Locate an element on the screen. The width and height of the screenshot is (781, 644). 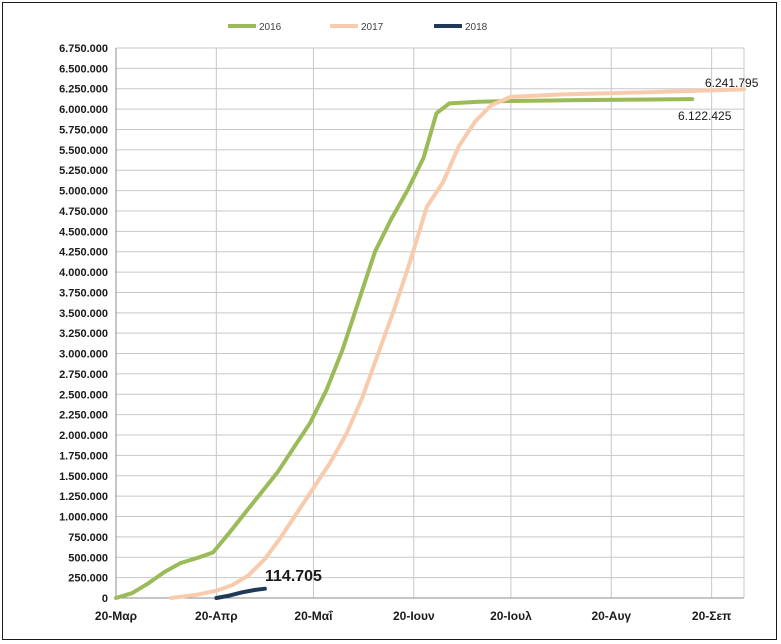
y-tick-label: 750.000 is located at coordinates (88, 538).